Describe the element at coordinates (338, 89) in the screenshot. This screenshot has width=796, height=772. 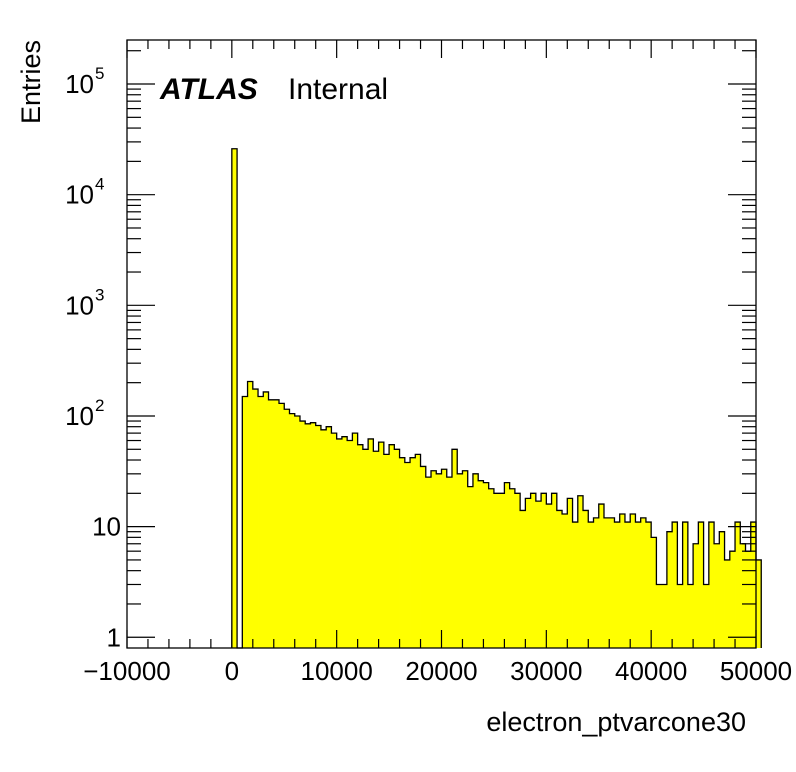
I see `internal-label: Internal` at that location.